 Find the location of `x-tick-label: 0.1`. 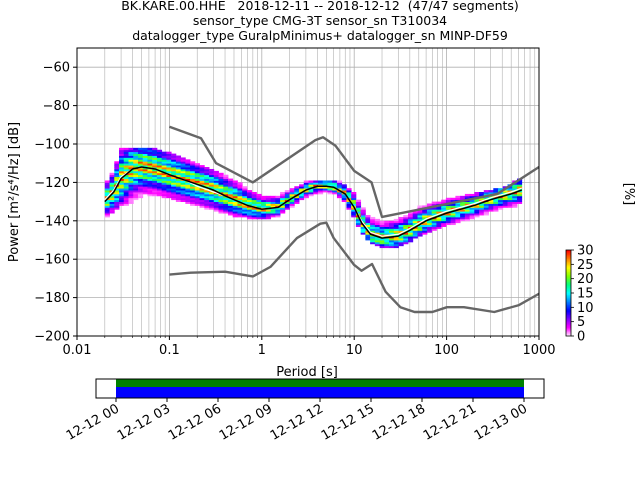

x-tick-label: 0.1 is located at coordinates (169, 350).